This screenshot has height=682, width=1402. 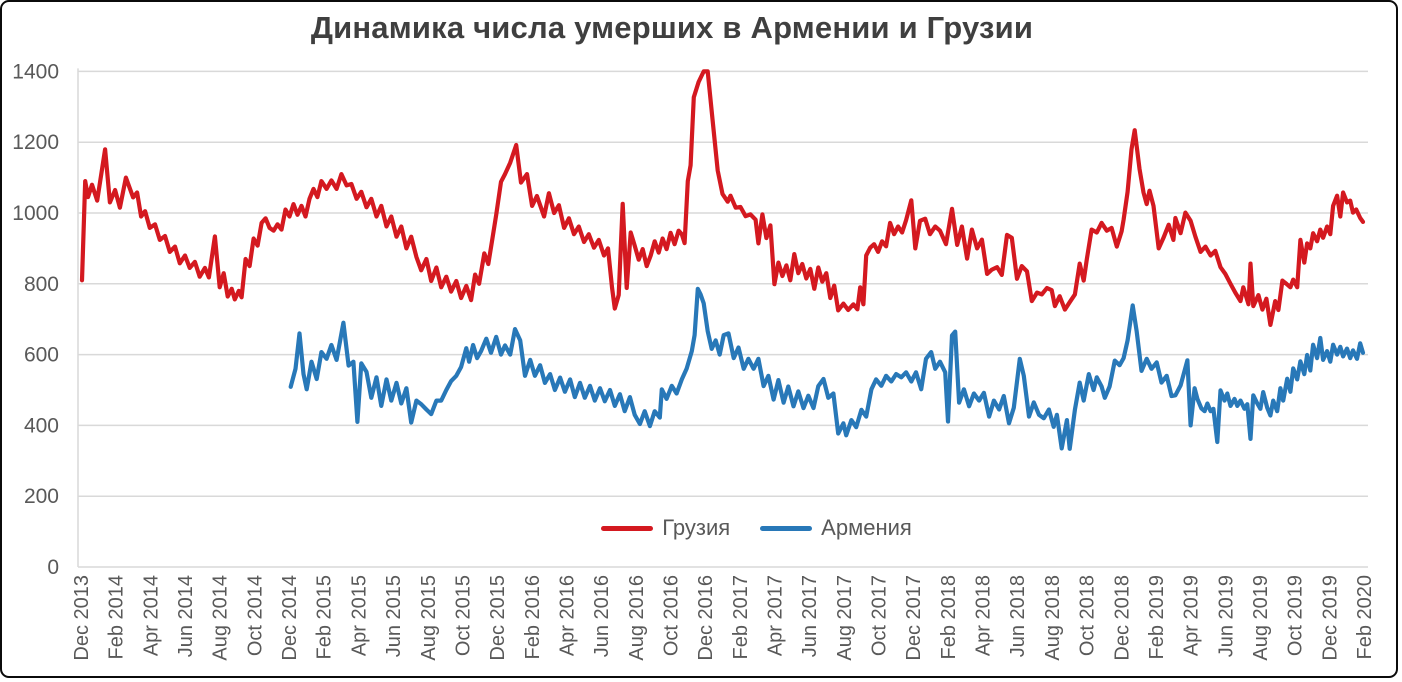 What do you see at coordinates (602, 616) in the screenshot?
I see `x-tick-label: Jun 2016` at bounding box center [602, 616].